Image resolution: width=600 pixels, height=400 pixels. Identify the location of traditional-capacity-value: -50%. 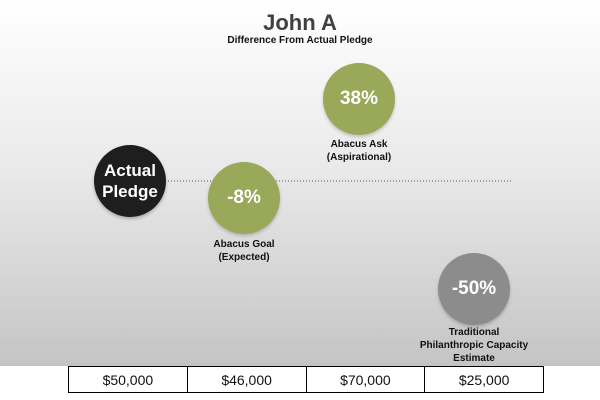
(474, 288).